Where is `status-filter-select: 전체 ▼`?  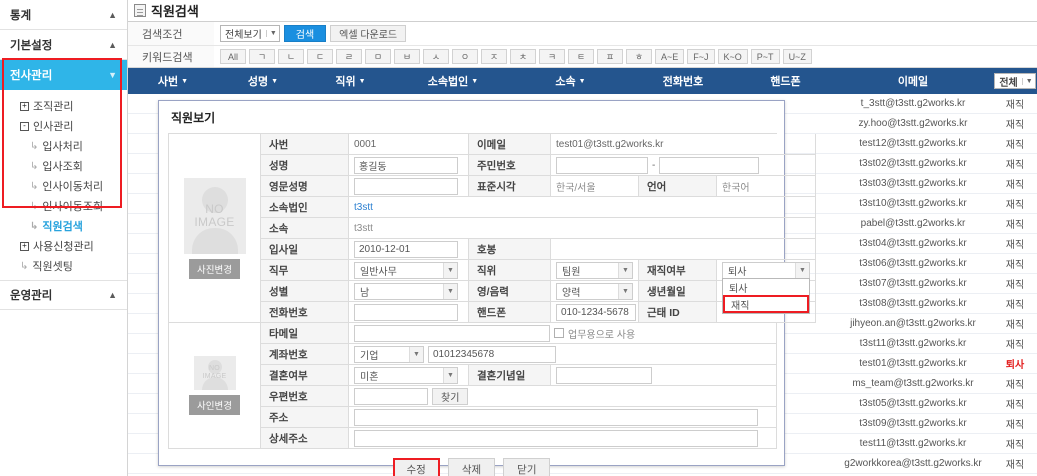
status-filter-select: 전체 ▼ is located at coordinates (1015, 81).